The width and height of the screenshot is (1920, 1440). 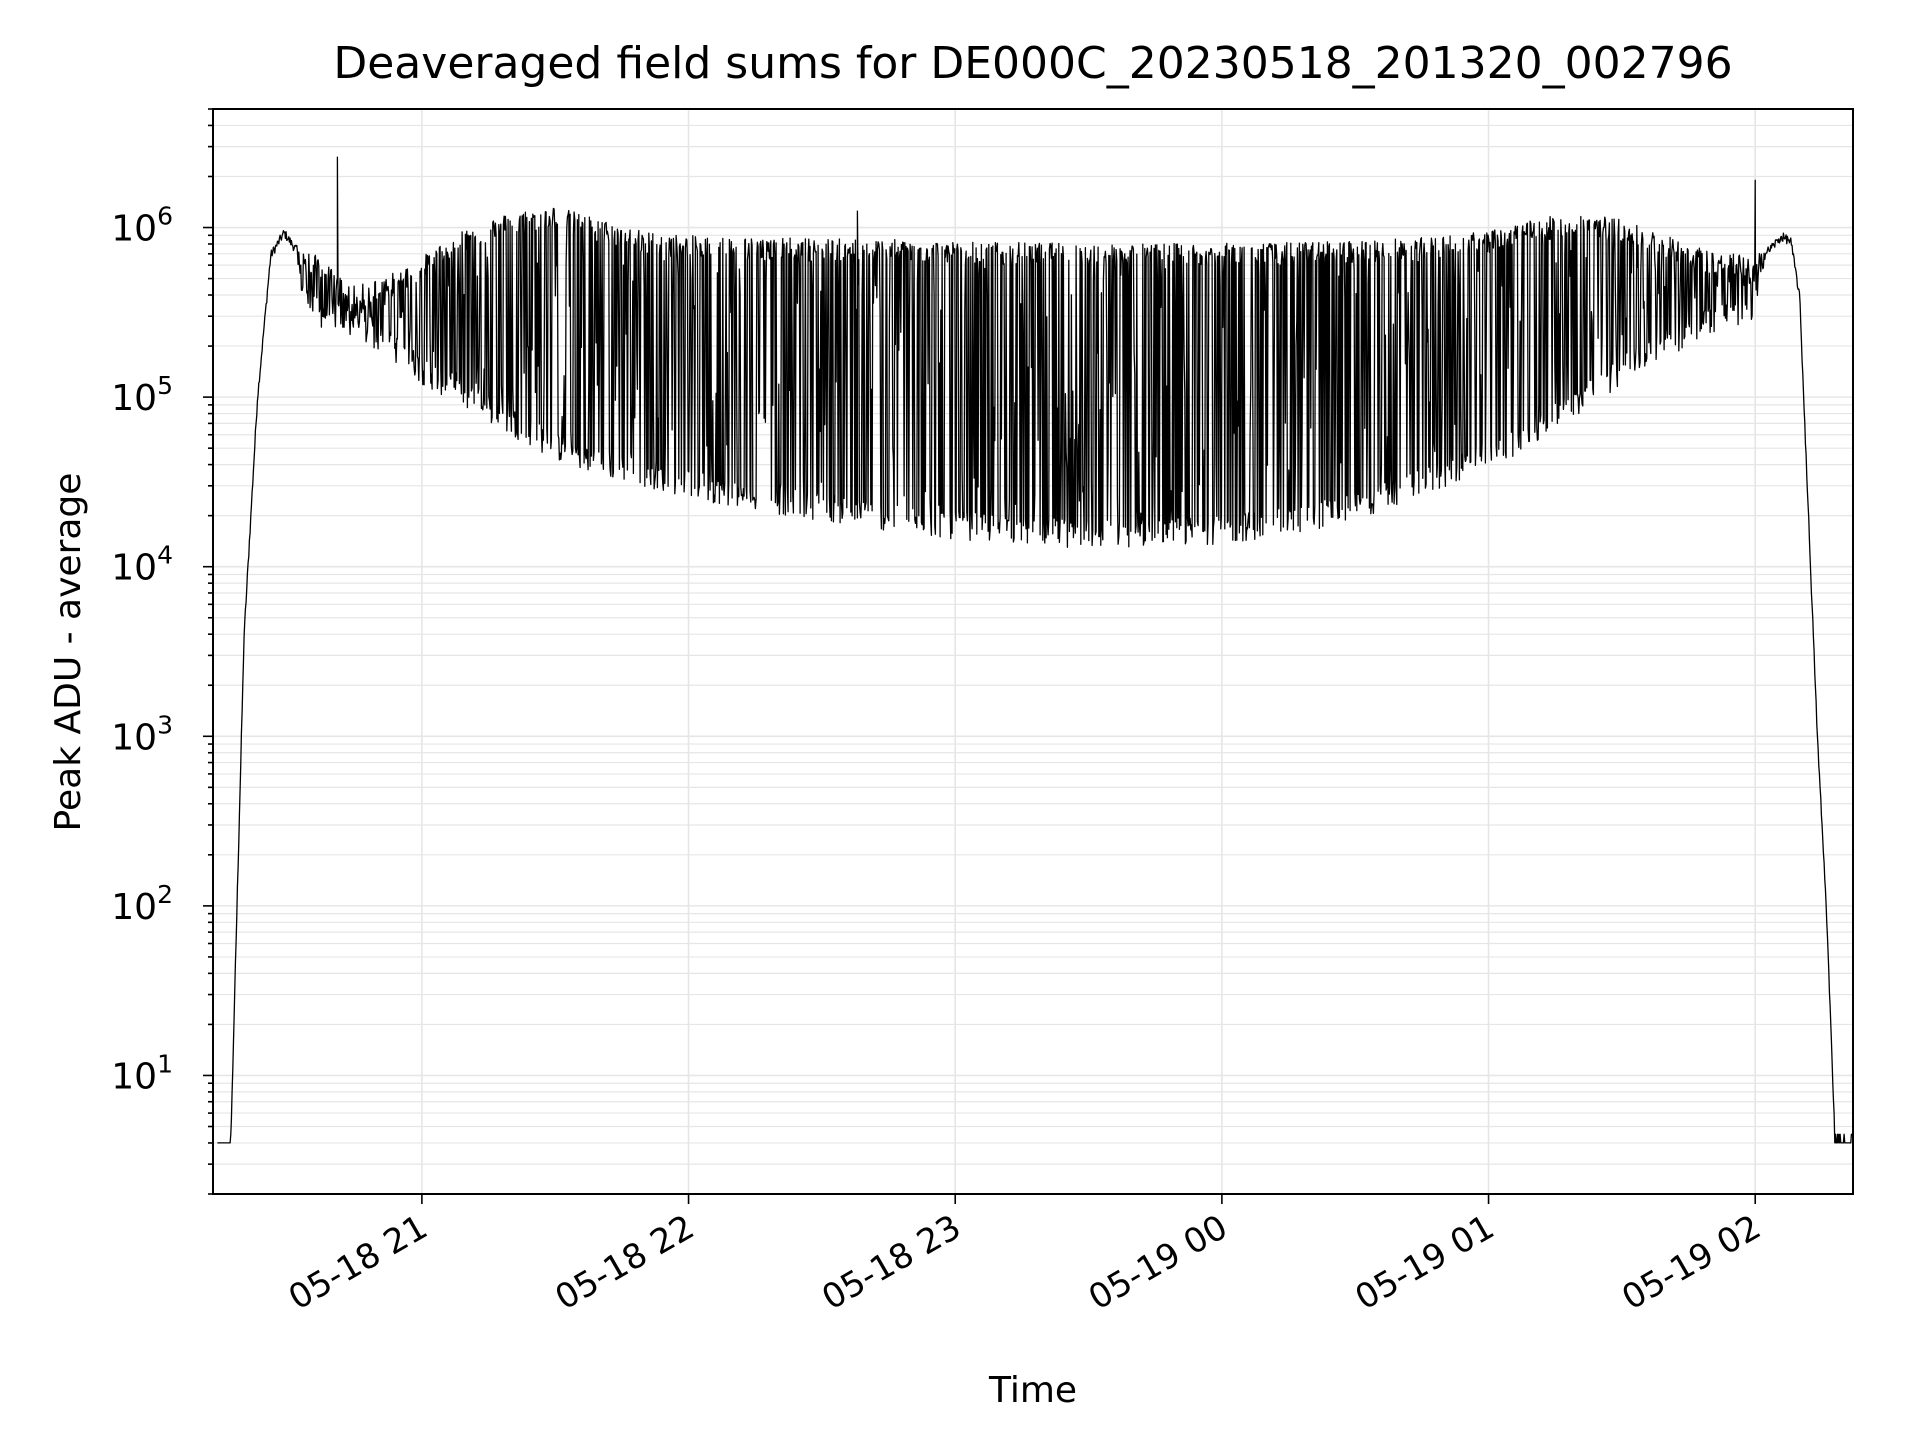 What do you see at coordinates (1032, 1390) in the screenshot?
I see `x-axis-label: Time` at bounding box center [1032, 1390].